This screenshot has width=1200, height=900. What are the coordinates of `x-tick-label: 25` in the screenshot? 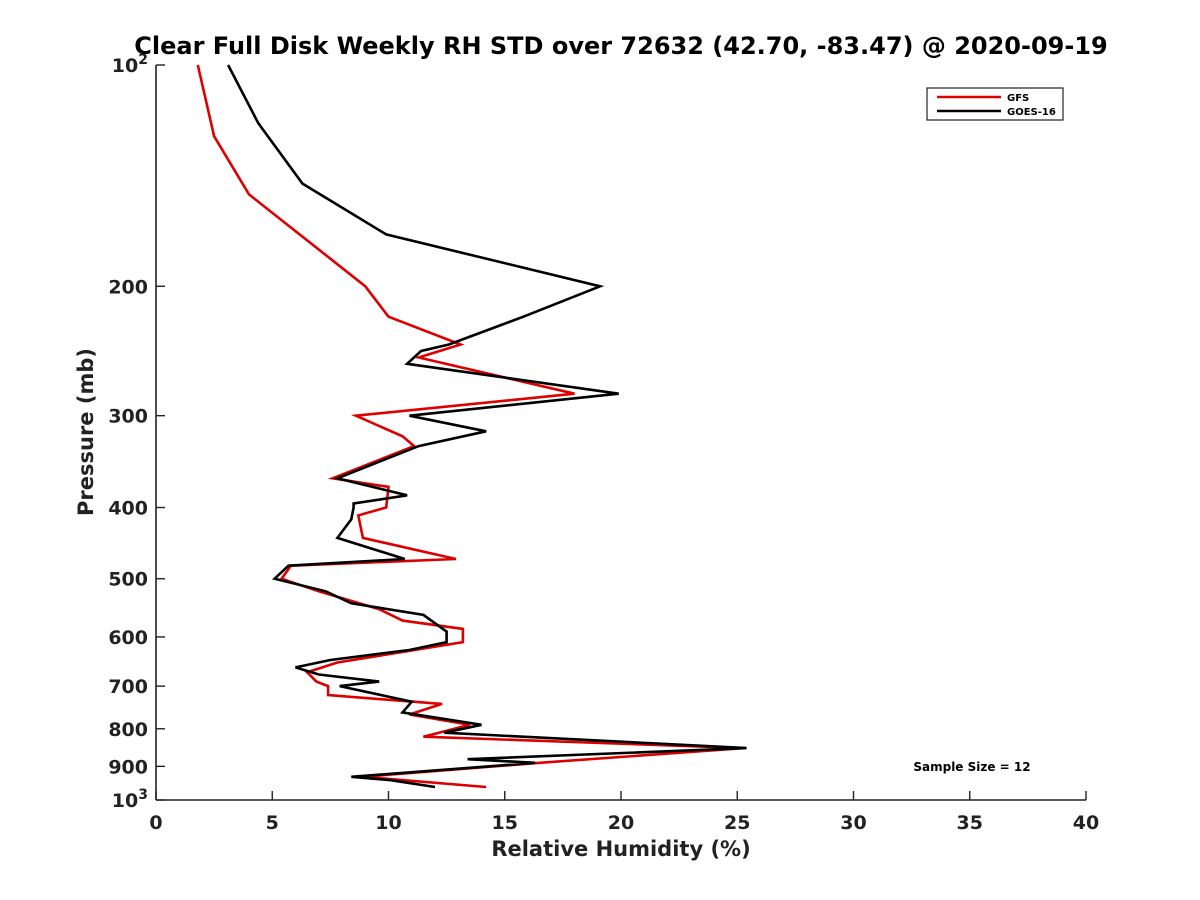 It's located at (737, 823).